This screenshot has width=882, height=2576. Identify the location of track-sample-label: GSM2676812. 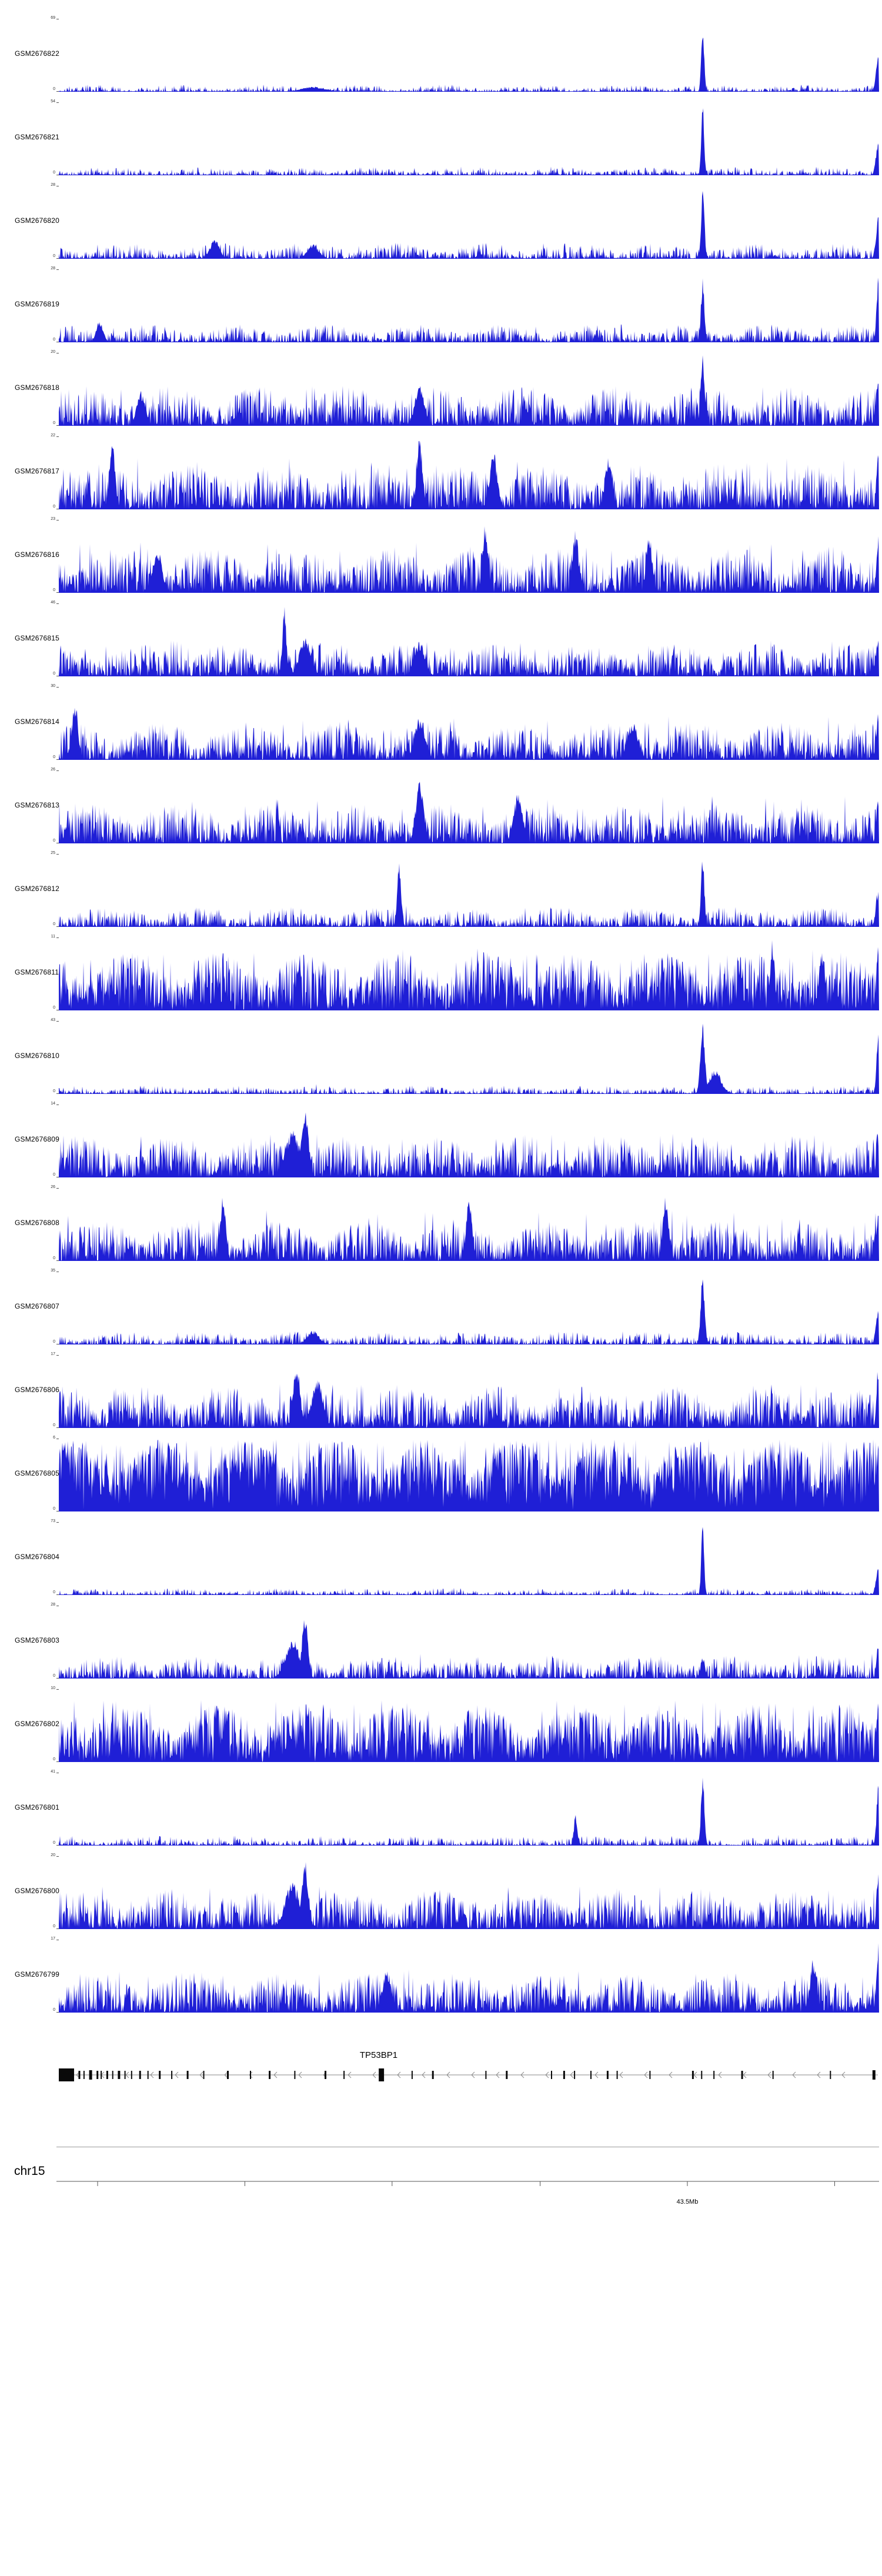
(37, 889).